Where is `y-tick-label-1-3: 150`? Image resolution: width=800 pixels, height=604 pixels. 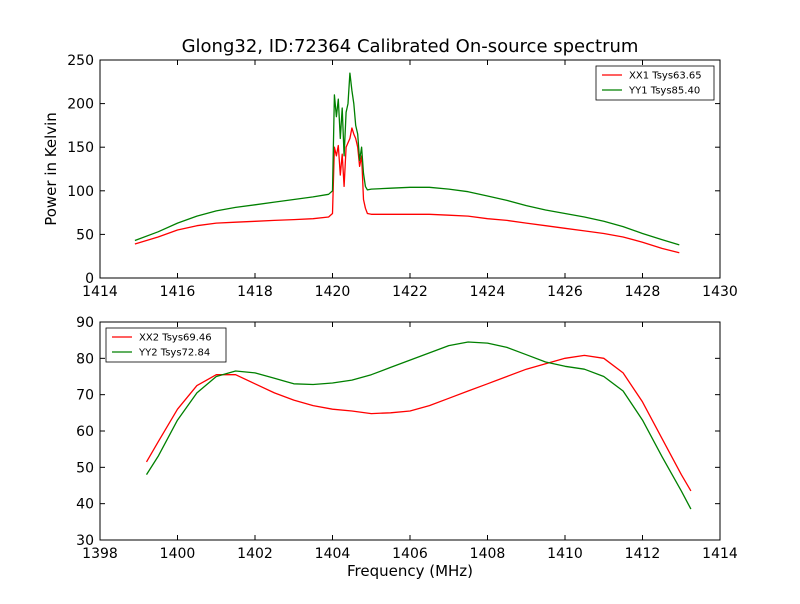
y-tick-label-1-3: 150 is located at coordinates (80, 148).